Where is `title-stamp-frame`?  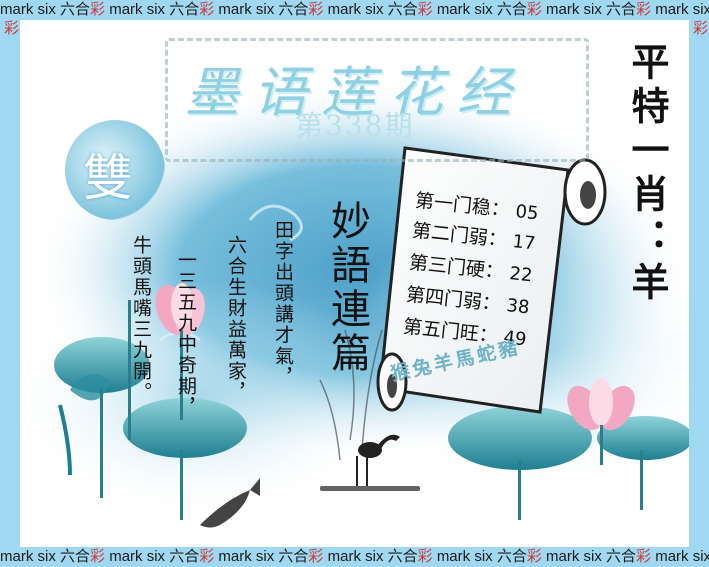
title-stamp-frame is located at coordinates (377, 100).